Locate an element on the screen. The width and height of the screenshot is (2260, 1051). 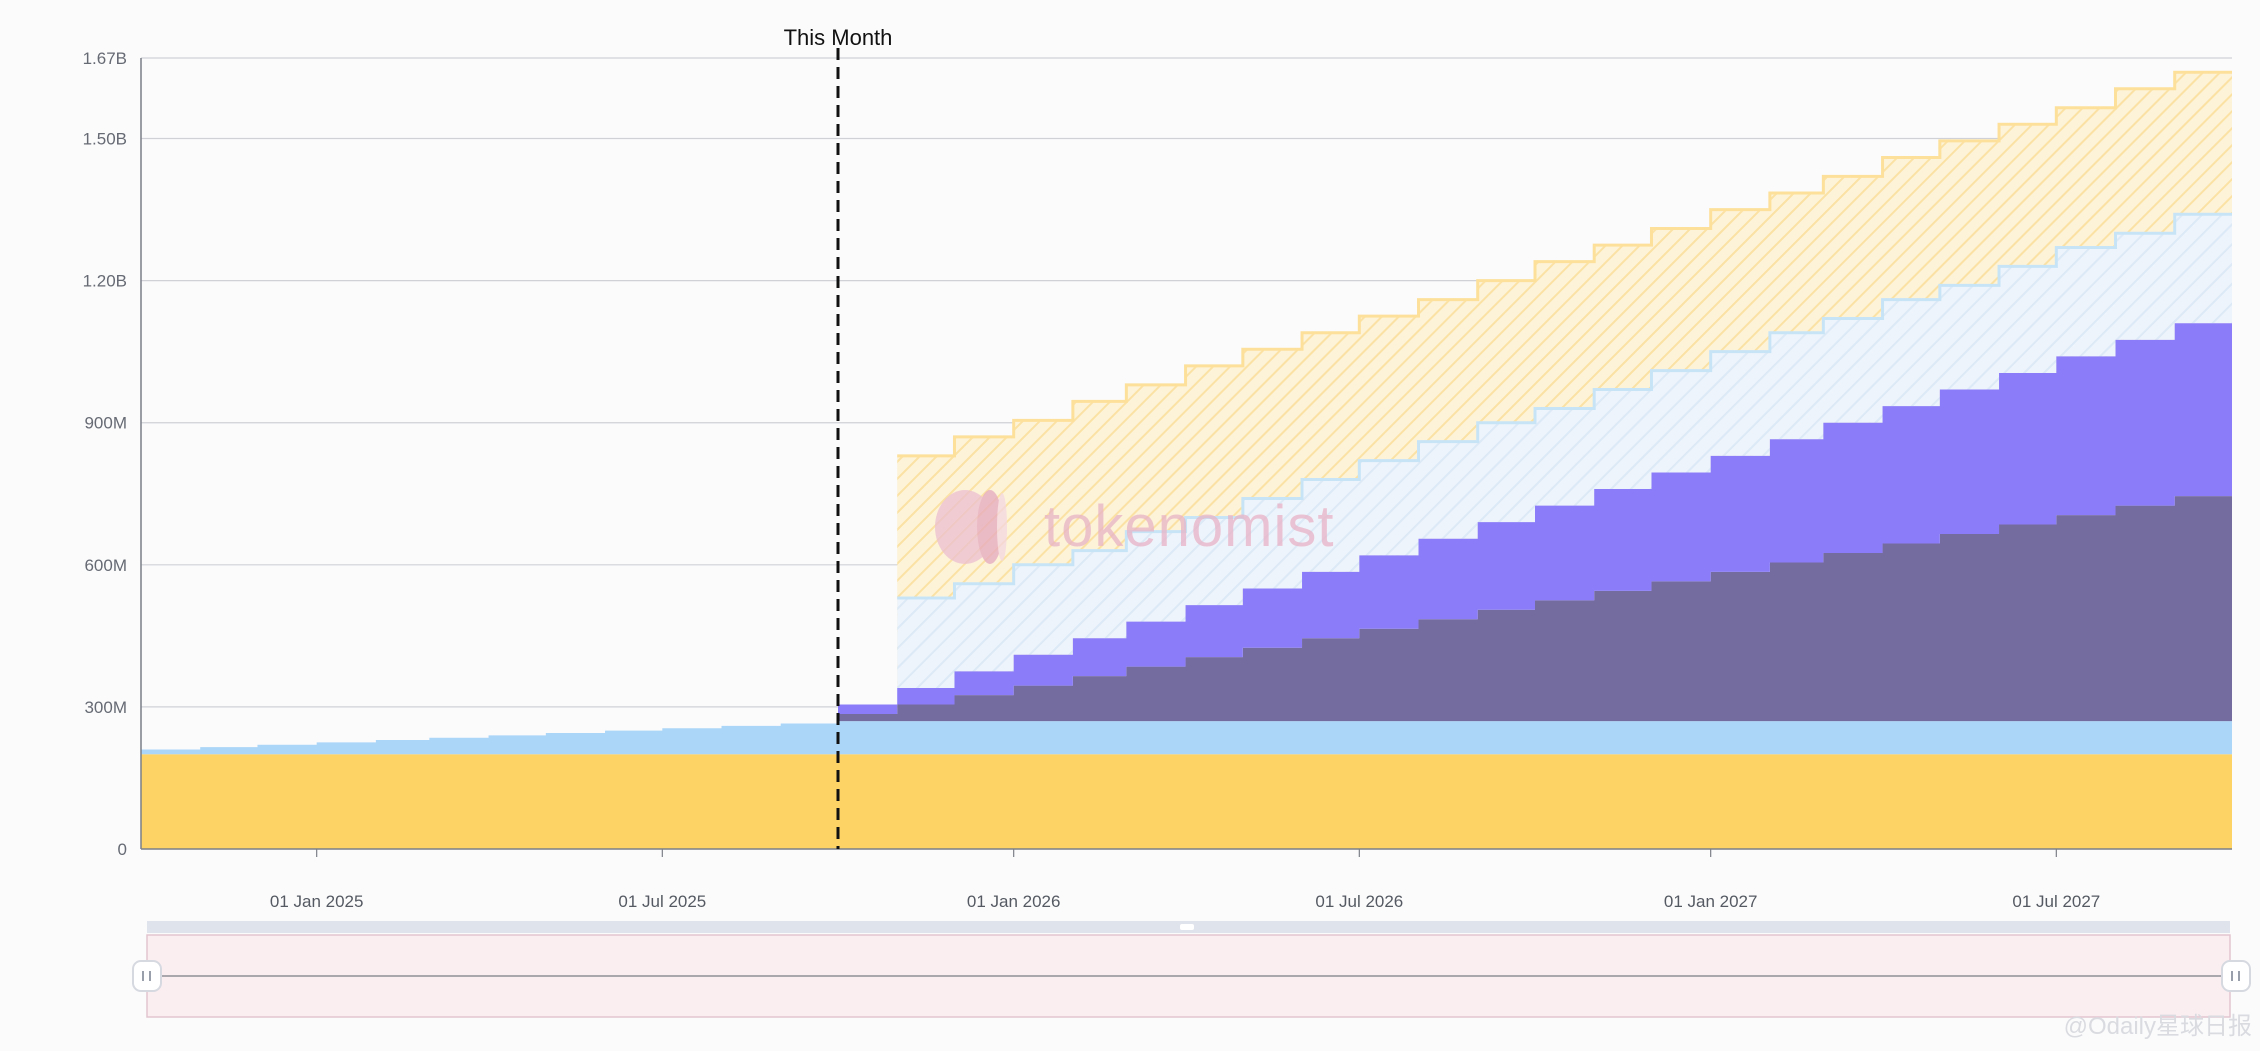
x-tick-label: 01 Jan 2026 is located at coordinates (1014, 901).